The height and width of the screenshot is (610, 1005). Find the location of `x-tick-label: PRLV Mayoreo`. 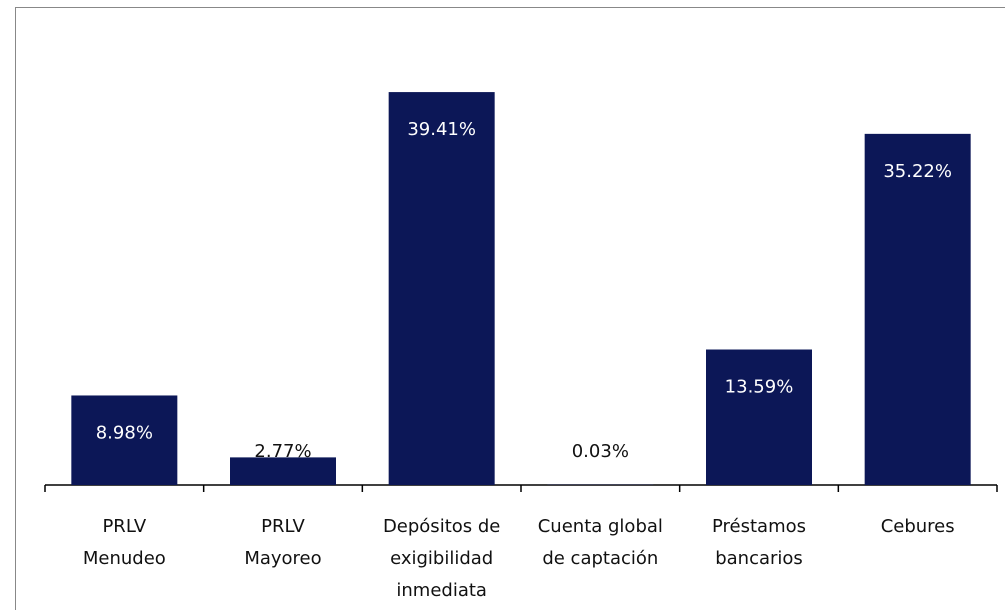

x-tick-label: PRLV Mayoreo is located at coordinates (283, 542).